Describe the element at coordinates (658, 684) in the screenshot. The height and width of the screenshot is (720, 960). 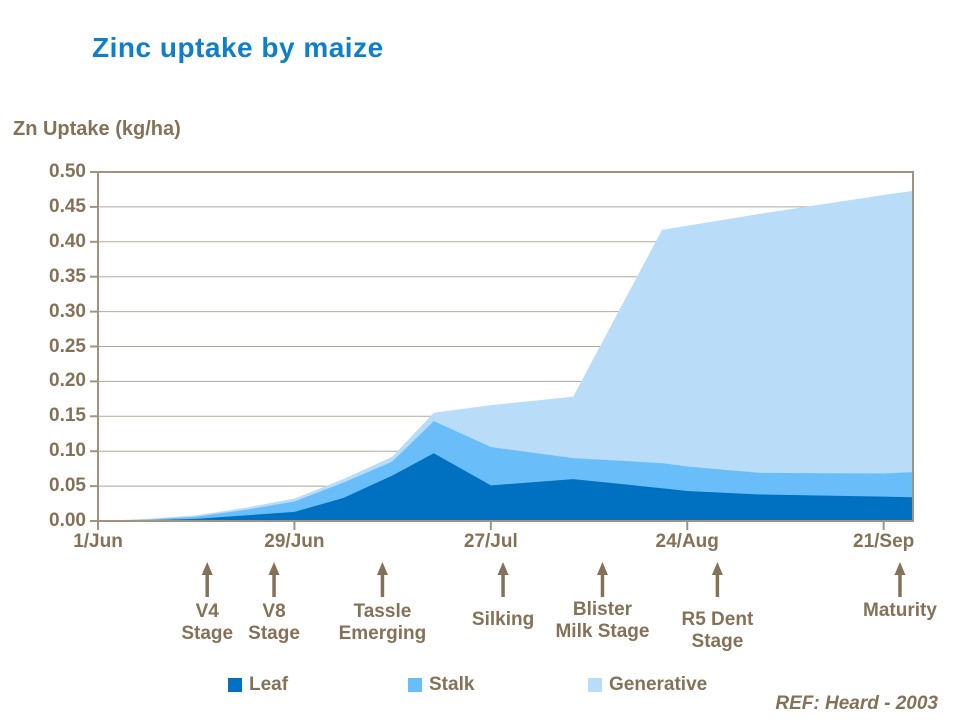
I see `legend-label: Generative` at that location.